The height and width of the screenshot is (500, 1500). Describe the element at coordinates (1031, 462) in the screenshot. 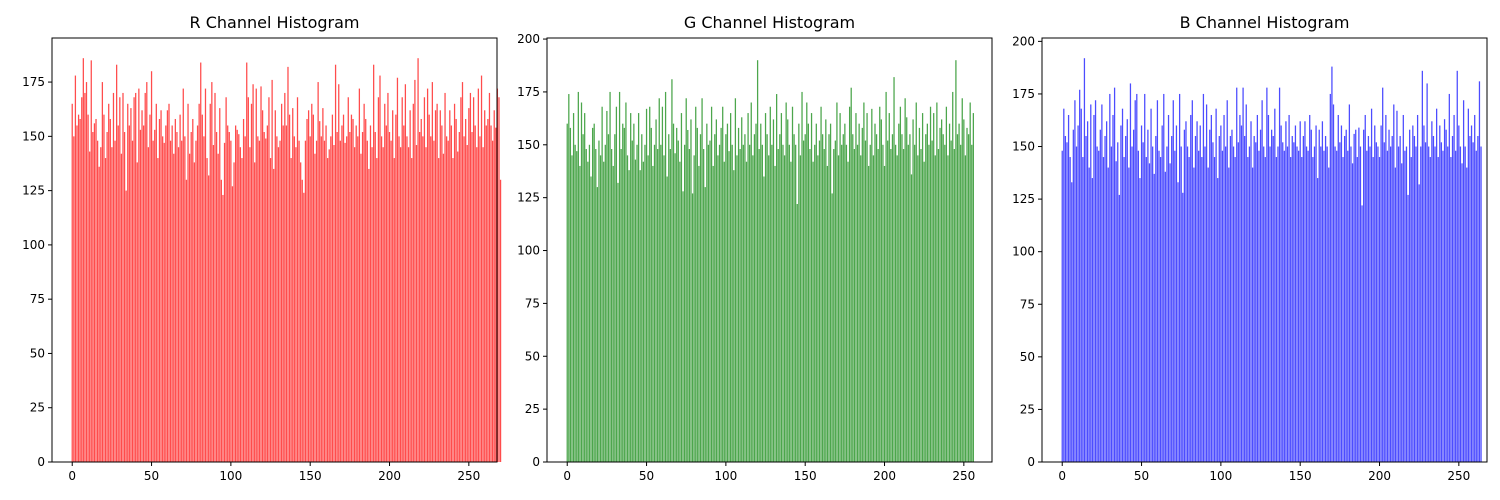

I see `y-tick-label: 0` at that location.